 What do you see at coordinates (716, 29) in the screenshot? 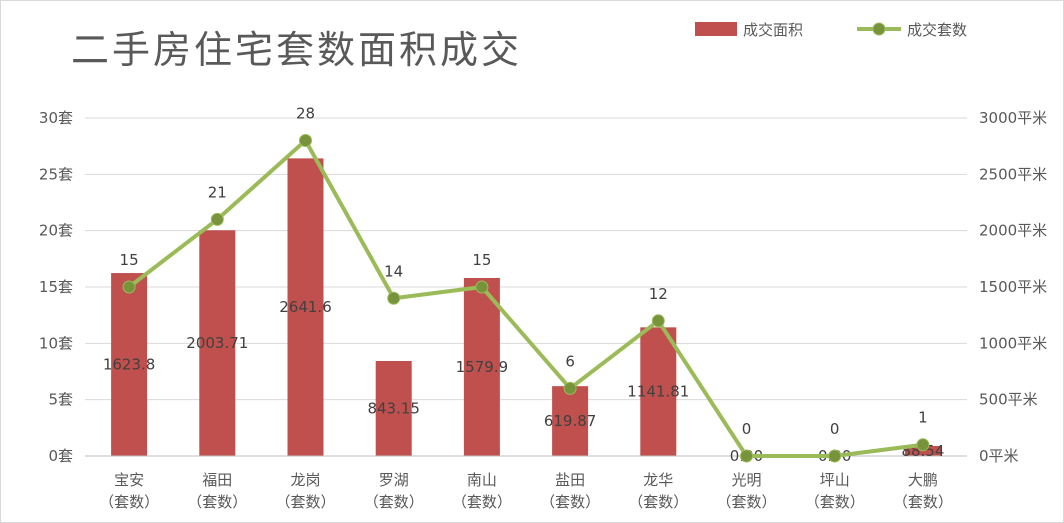
I see `legend-bar-swatch` at bounding box center [716, 29].